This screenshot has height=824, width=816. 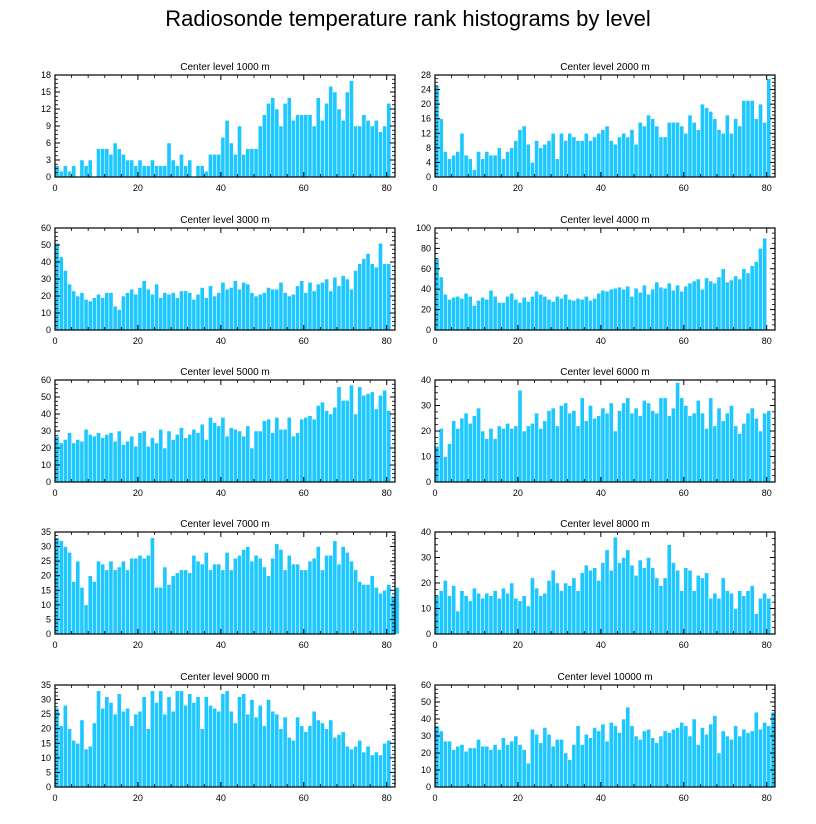 What do you see at coordinates (601, 341) in the screenshot?
I see `x-tick-label: 40` at bounding box center [601, 341].